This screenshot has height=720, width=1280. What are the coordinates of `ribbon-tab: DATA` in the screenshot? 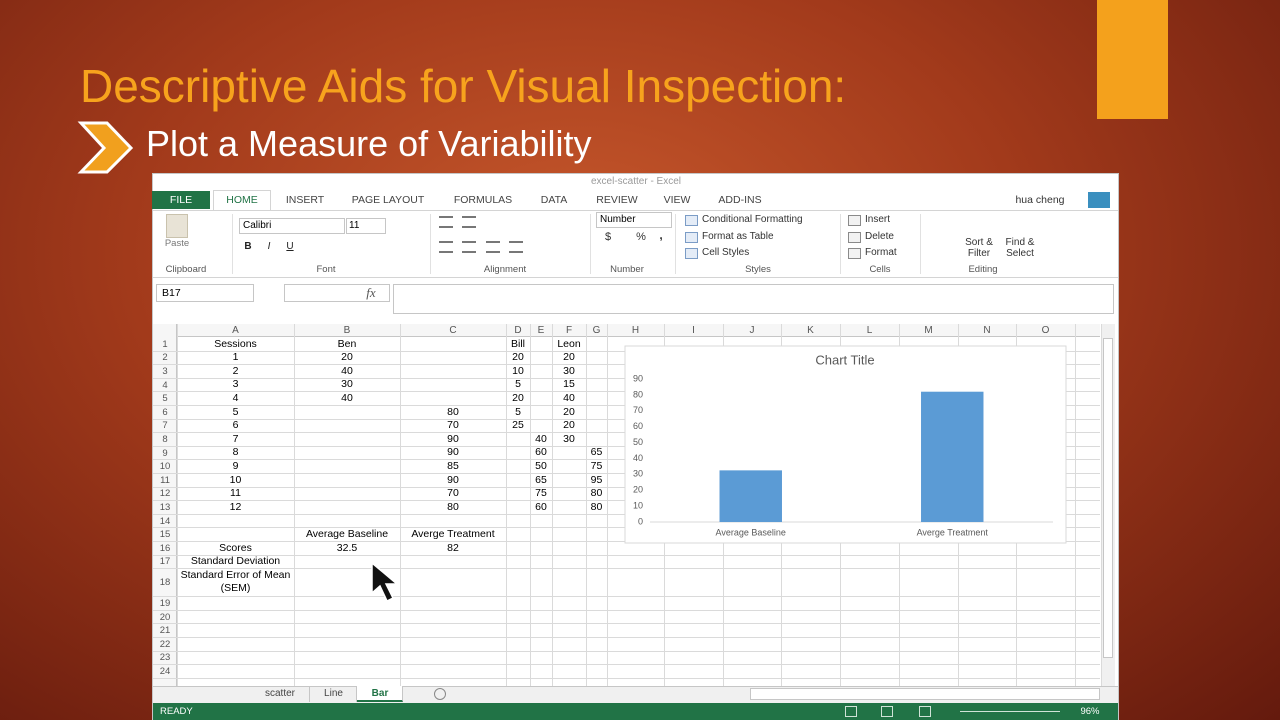 It's located at (554, 200).